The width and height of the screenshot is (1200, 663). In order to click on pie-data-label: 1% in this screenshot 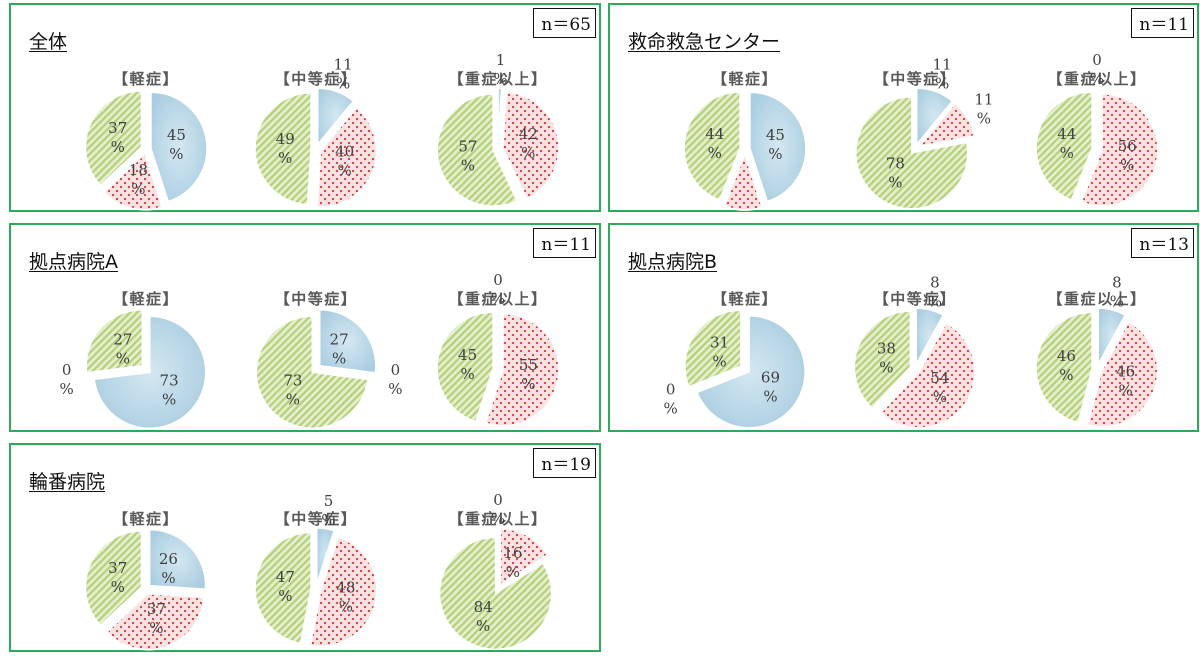, I will do `click(500, 69)`.